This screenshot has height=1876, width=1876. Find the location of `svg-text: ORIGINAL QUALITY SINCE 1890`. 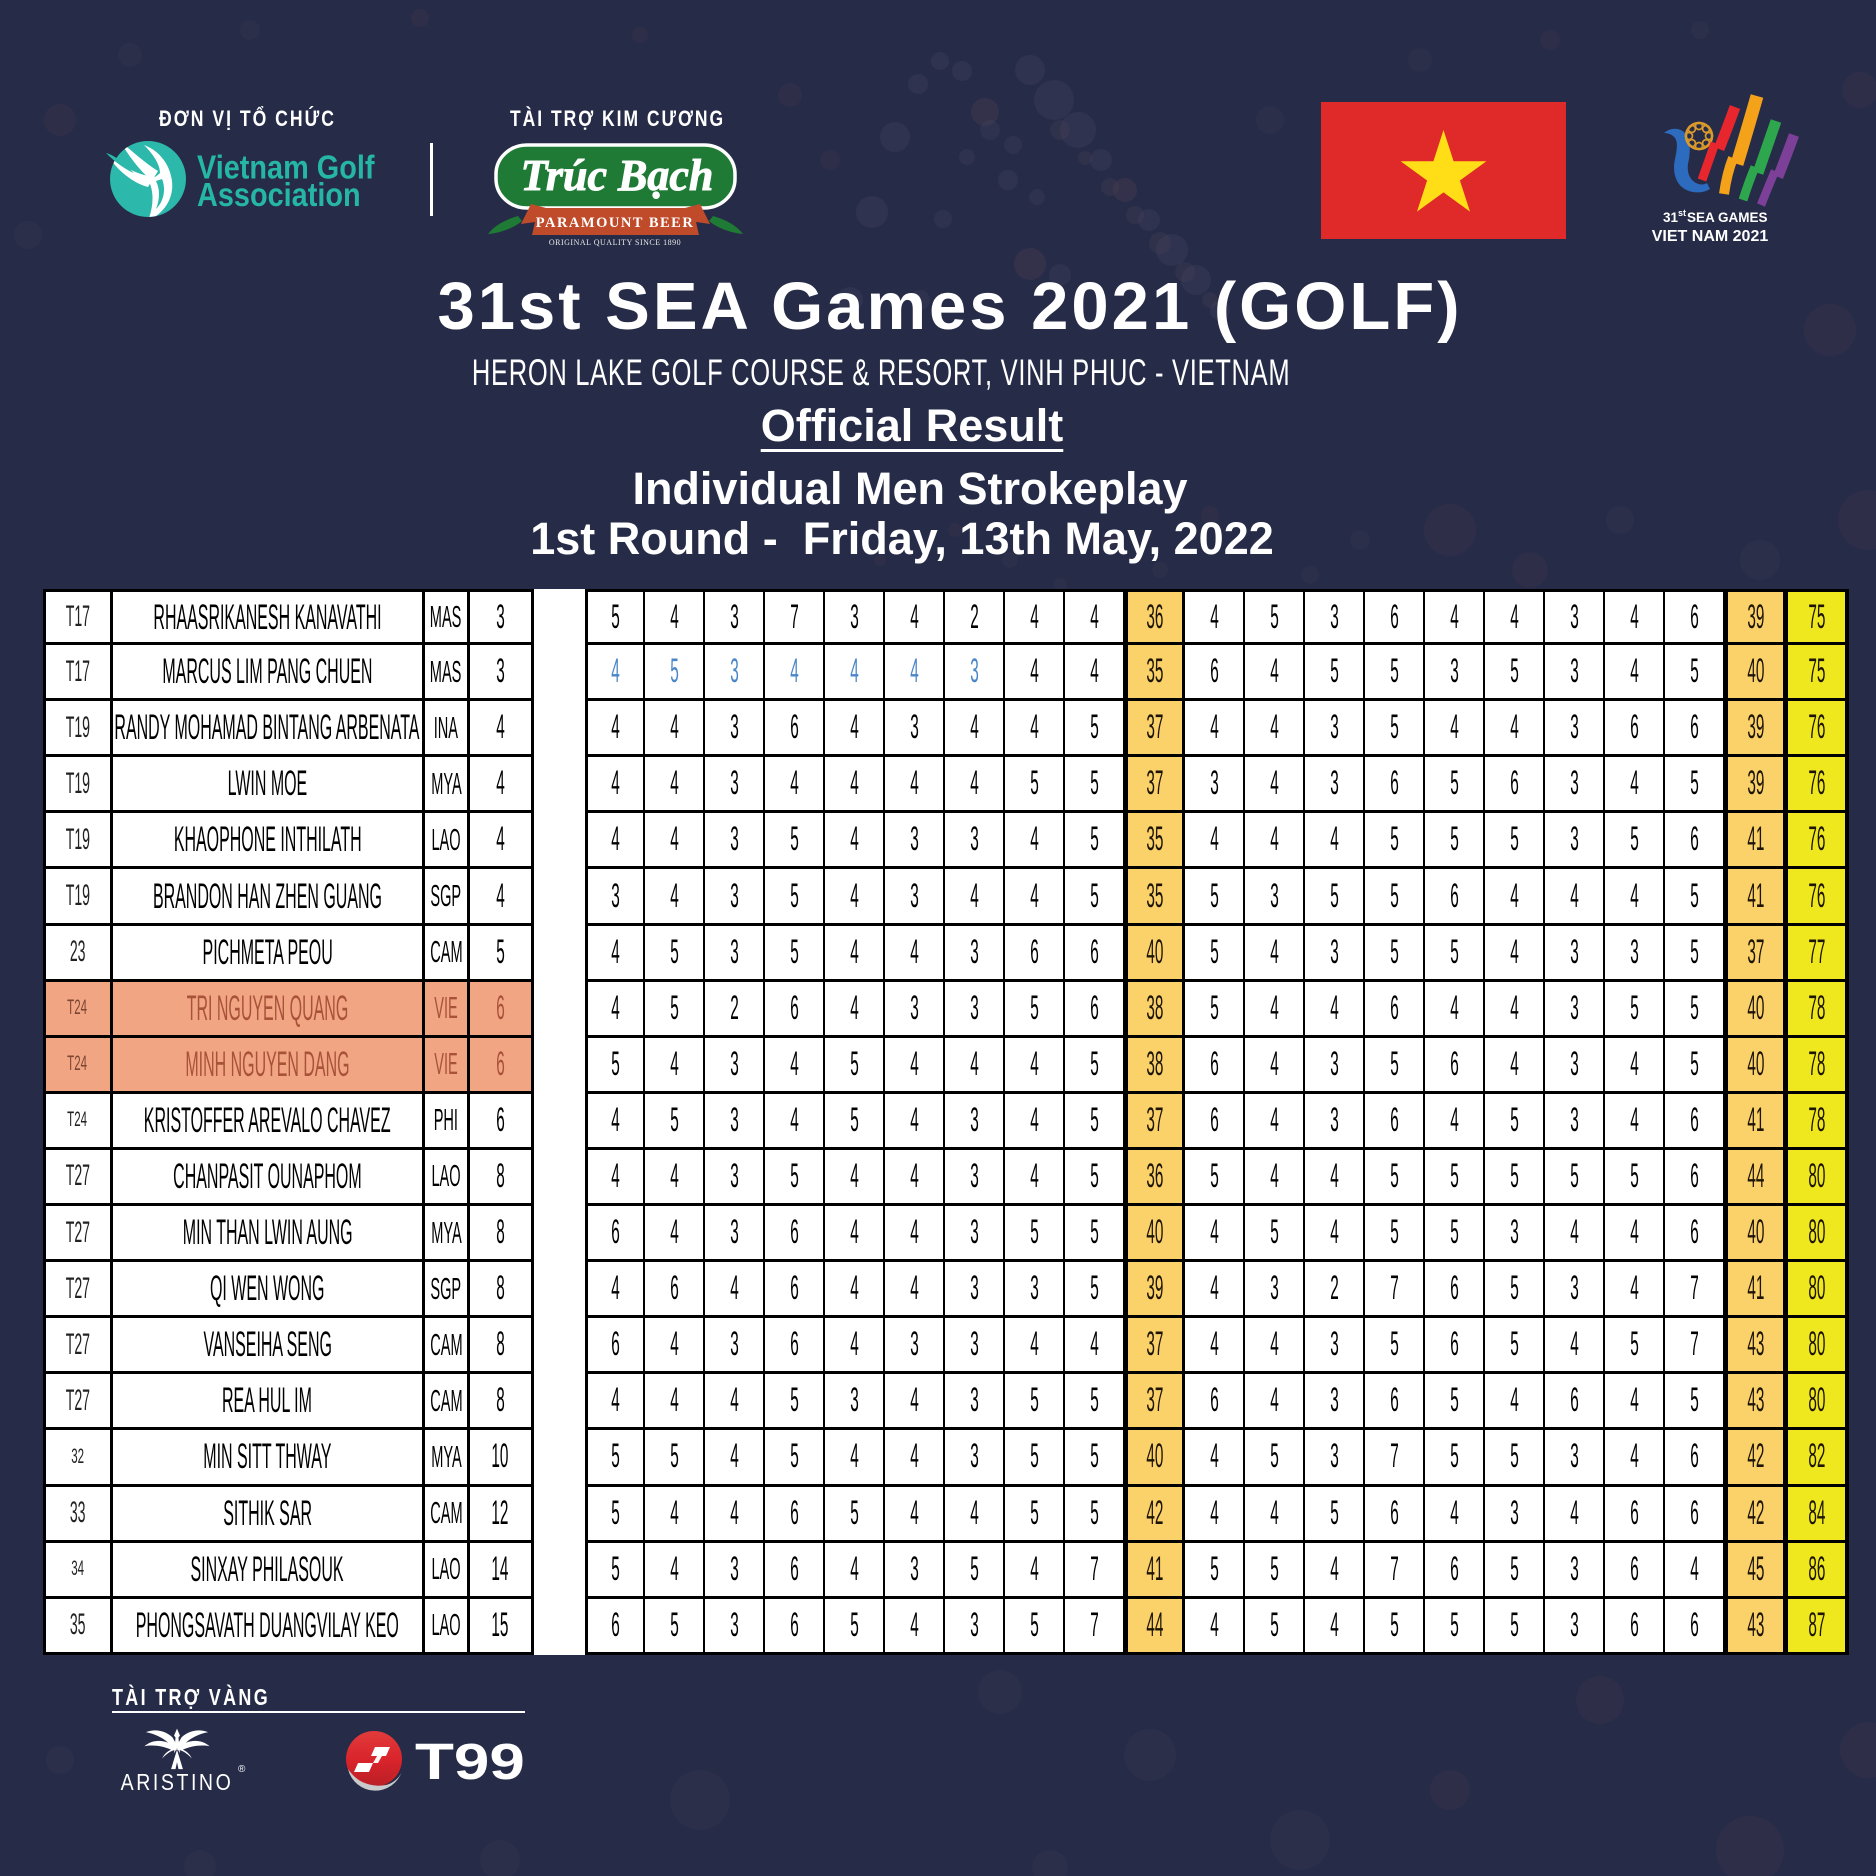

svg-text: ORIGINAL QUALITY SINCE 1890 is located at coordinates (615, 242).